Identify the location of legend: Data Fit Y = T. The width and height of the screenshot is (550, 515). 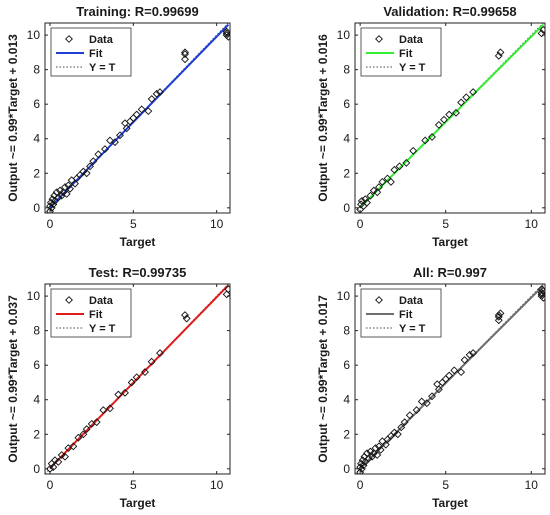
(91, 313).